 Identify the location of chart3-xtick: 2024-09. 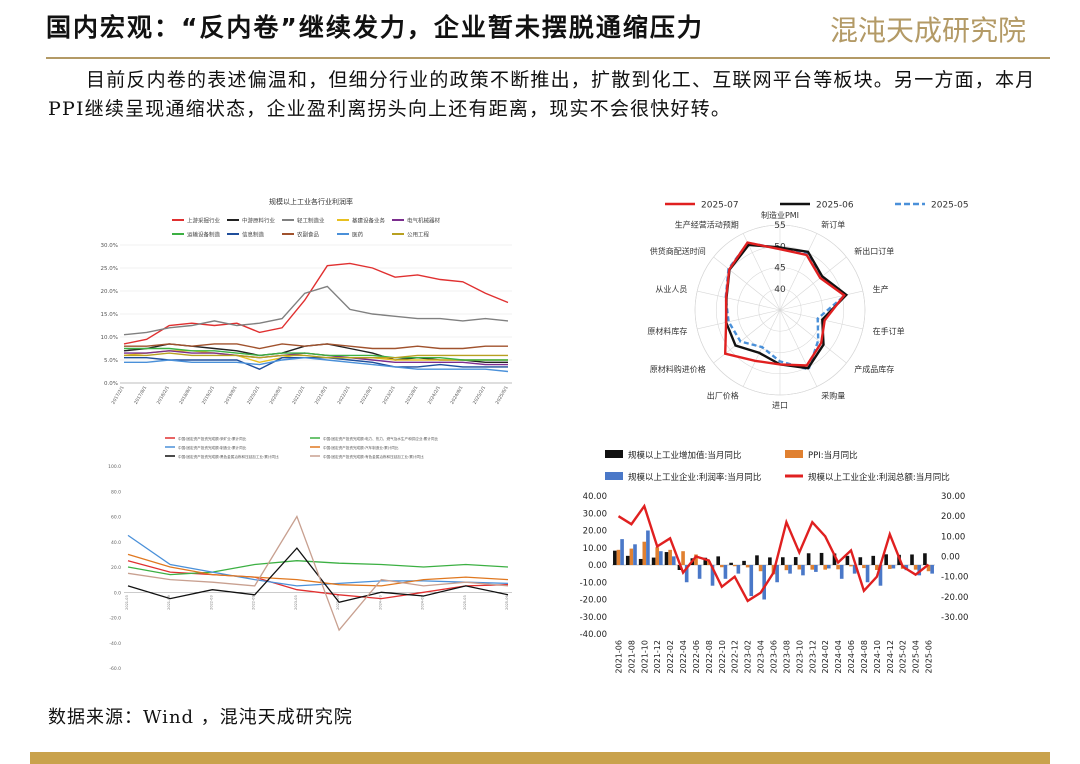
(423, 602).